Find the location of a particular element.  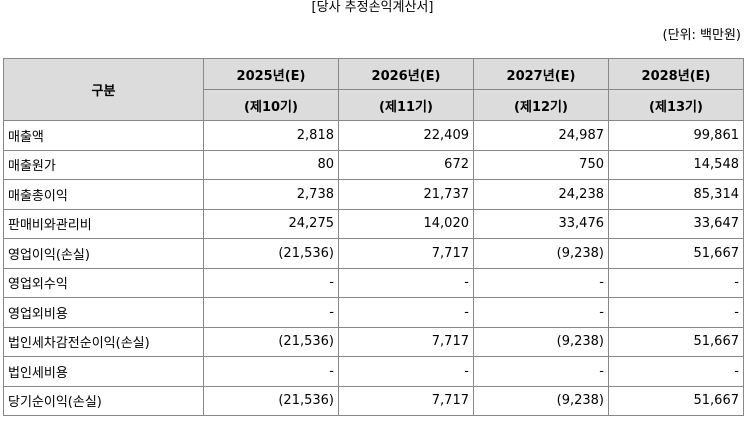

value-cell: 80 is located at coordinates (271, 164).